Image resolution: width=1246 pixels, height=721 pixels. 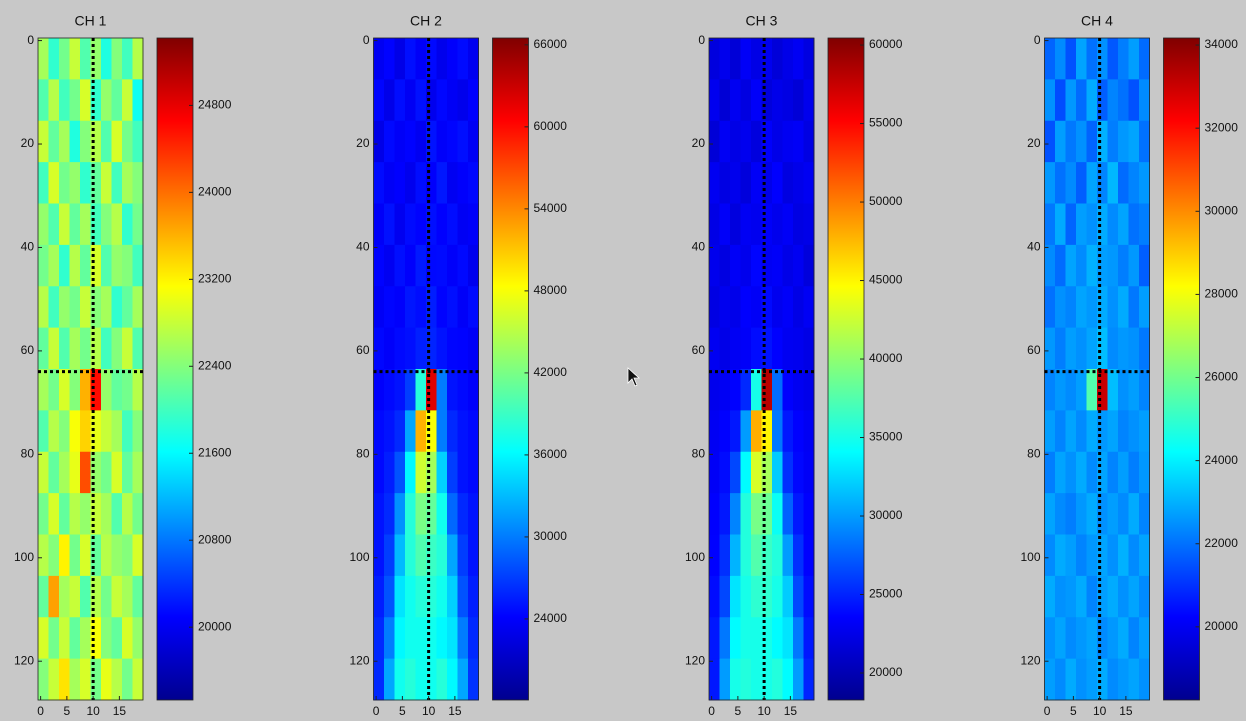 I want to click on y-tick-label: 40, so click(x=699, y=247).